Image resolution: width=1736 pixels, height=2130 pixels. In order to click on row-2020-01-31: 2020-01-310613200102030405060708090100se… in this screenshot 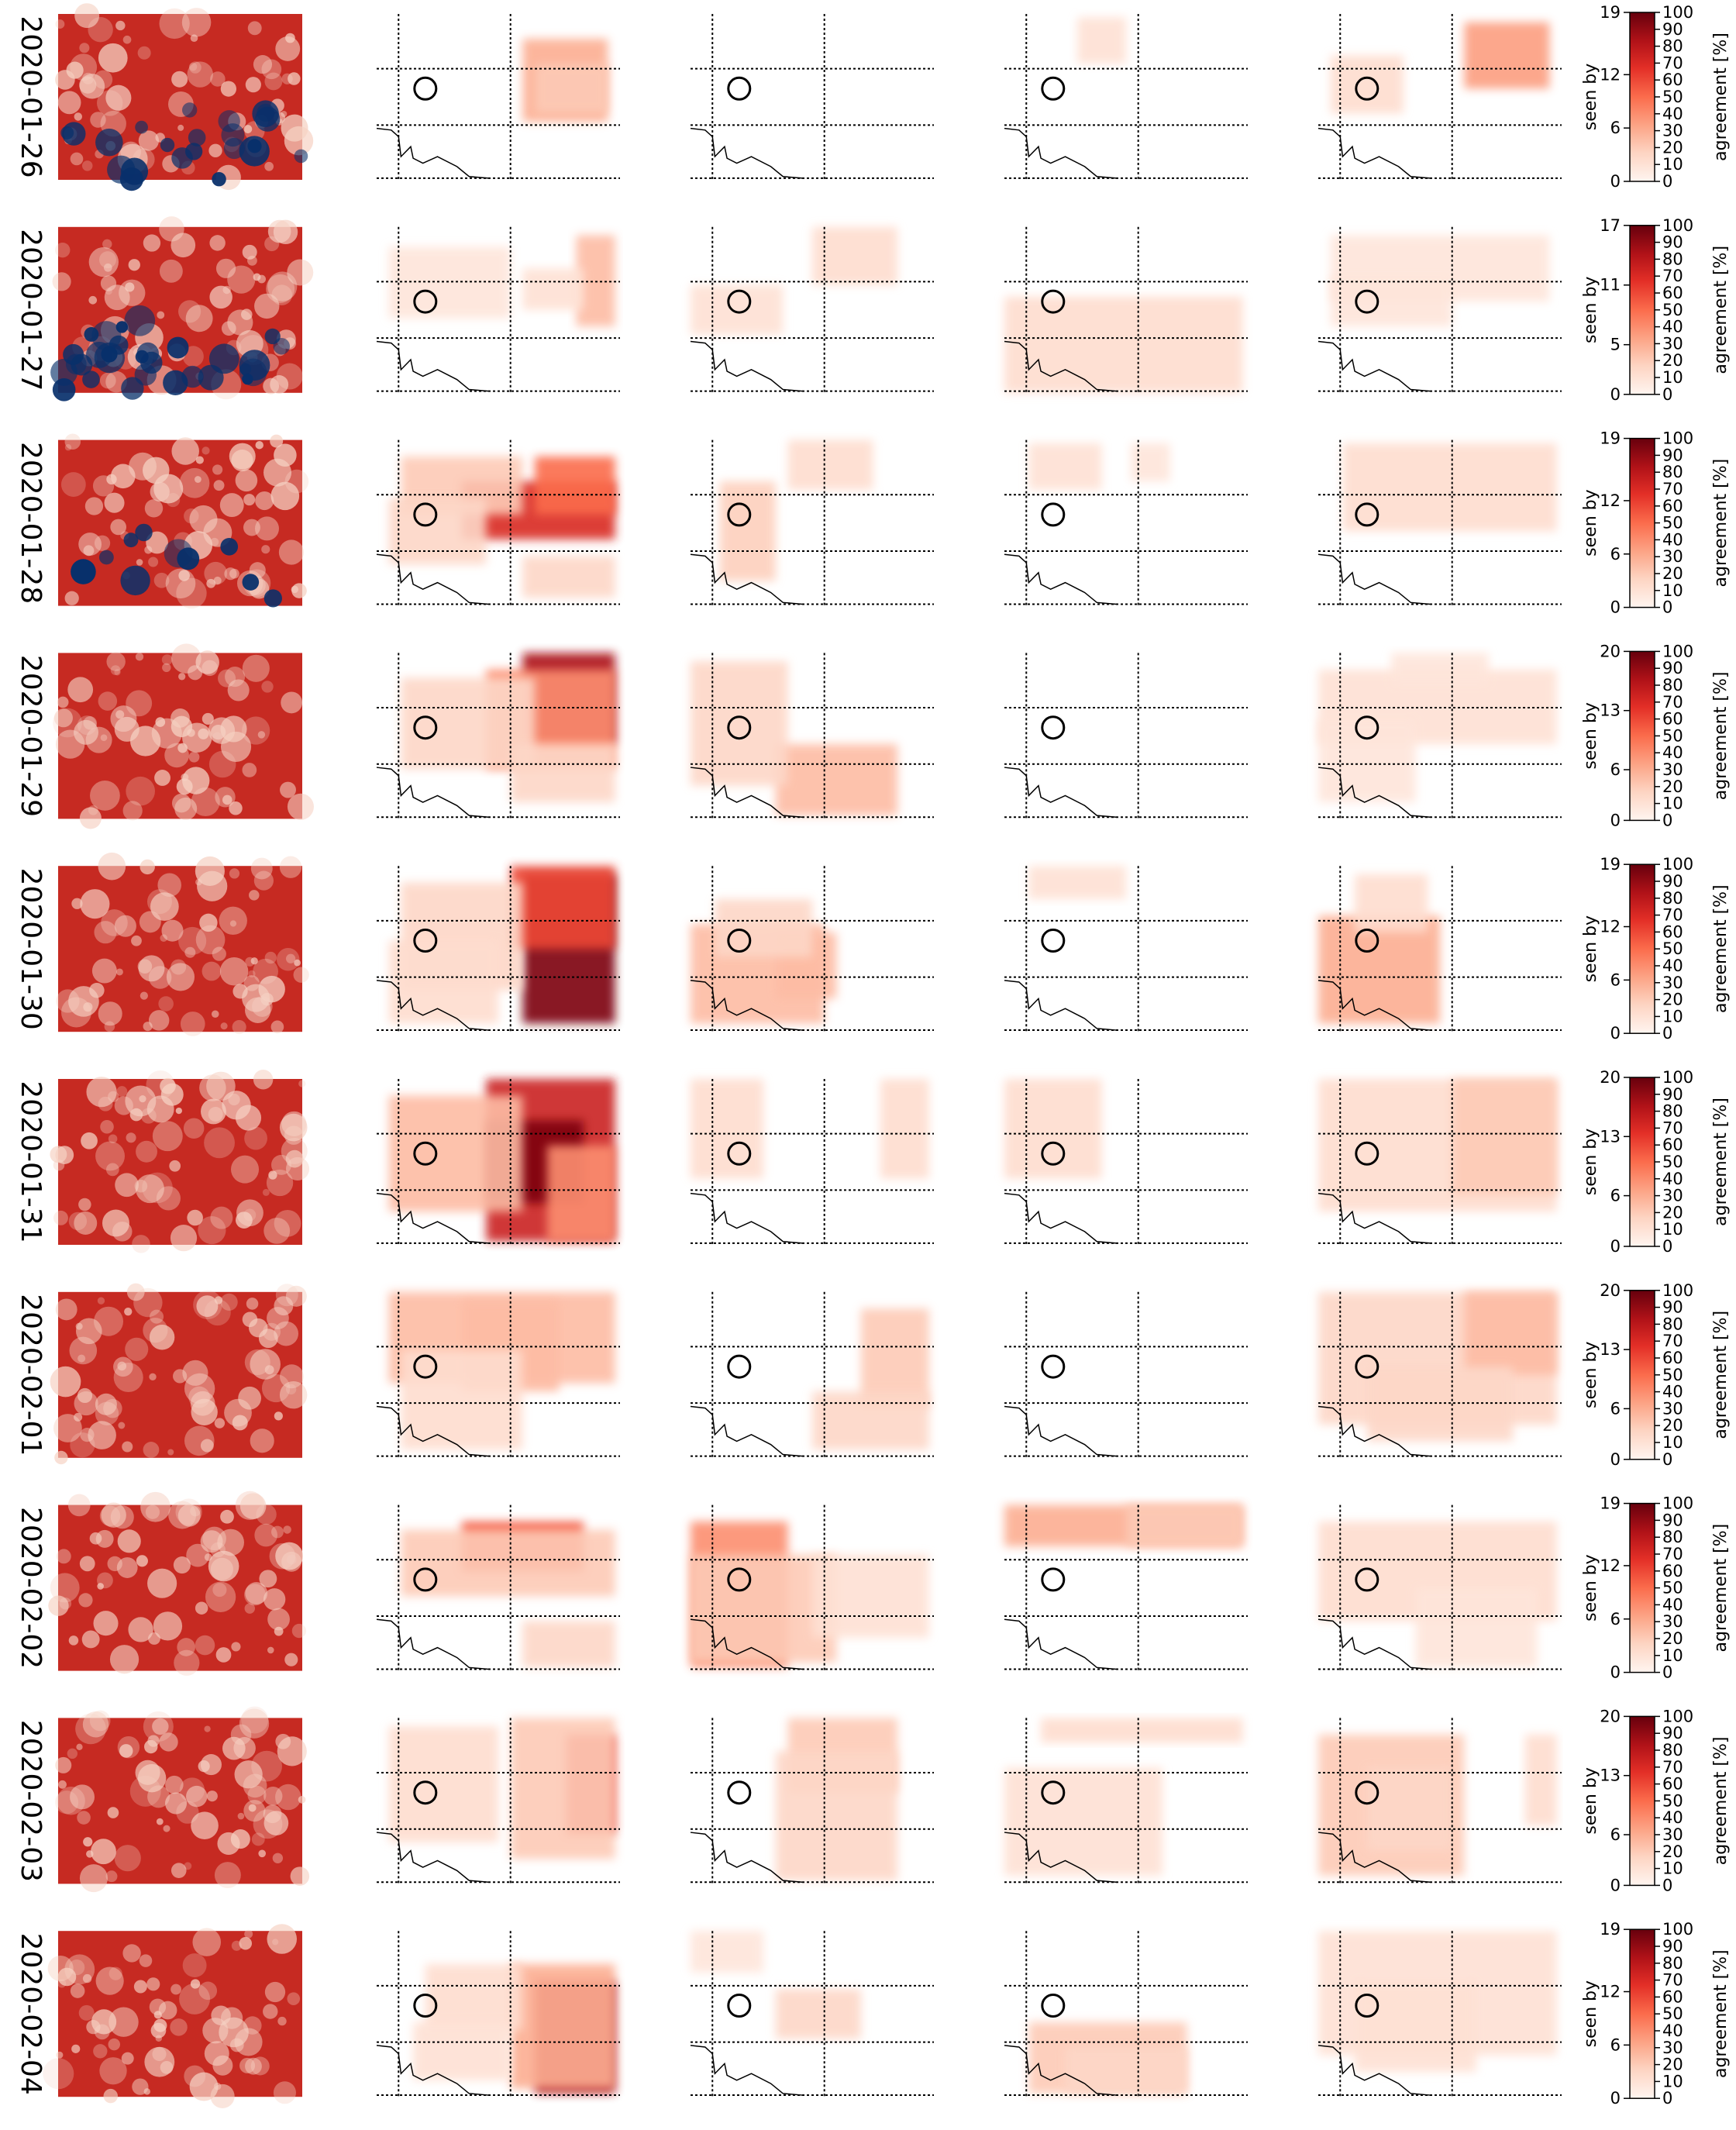, I will do `click(873, 1162)`.